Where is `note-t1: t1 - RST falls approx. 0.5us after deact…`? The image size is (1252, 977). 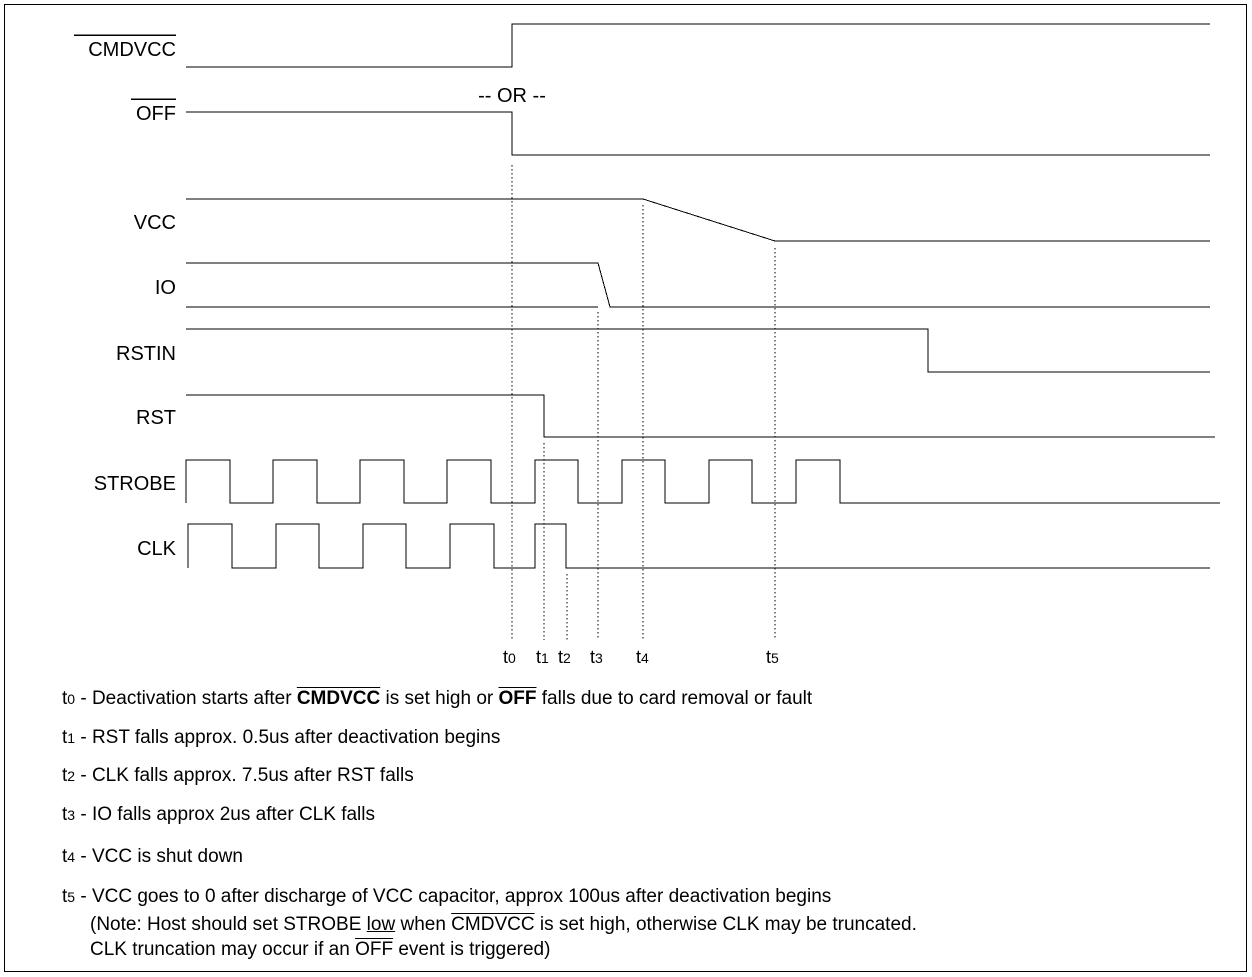
note-t1: t1 - RST falls approx. 0.5us after deact… is located at coordinates (281, 737).